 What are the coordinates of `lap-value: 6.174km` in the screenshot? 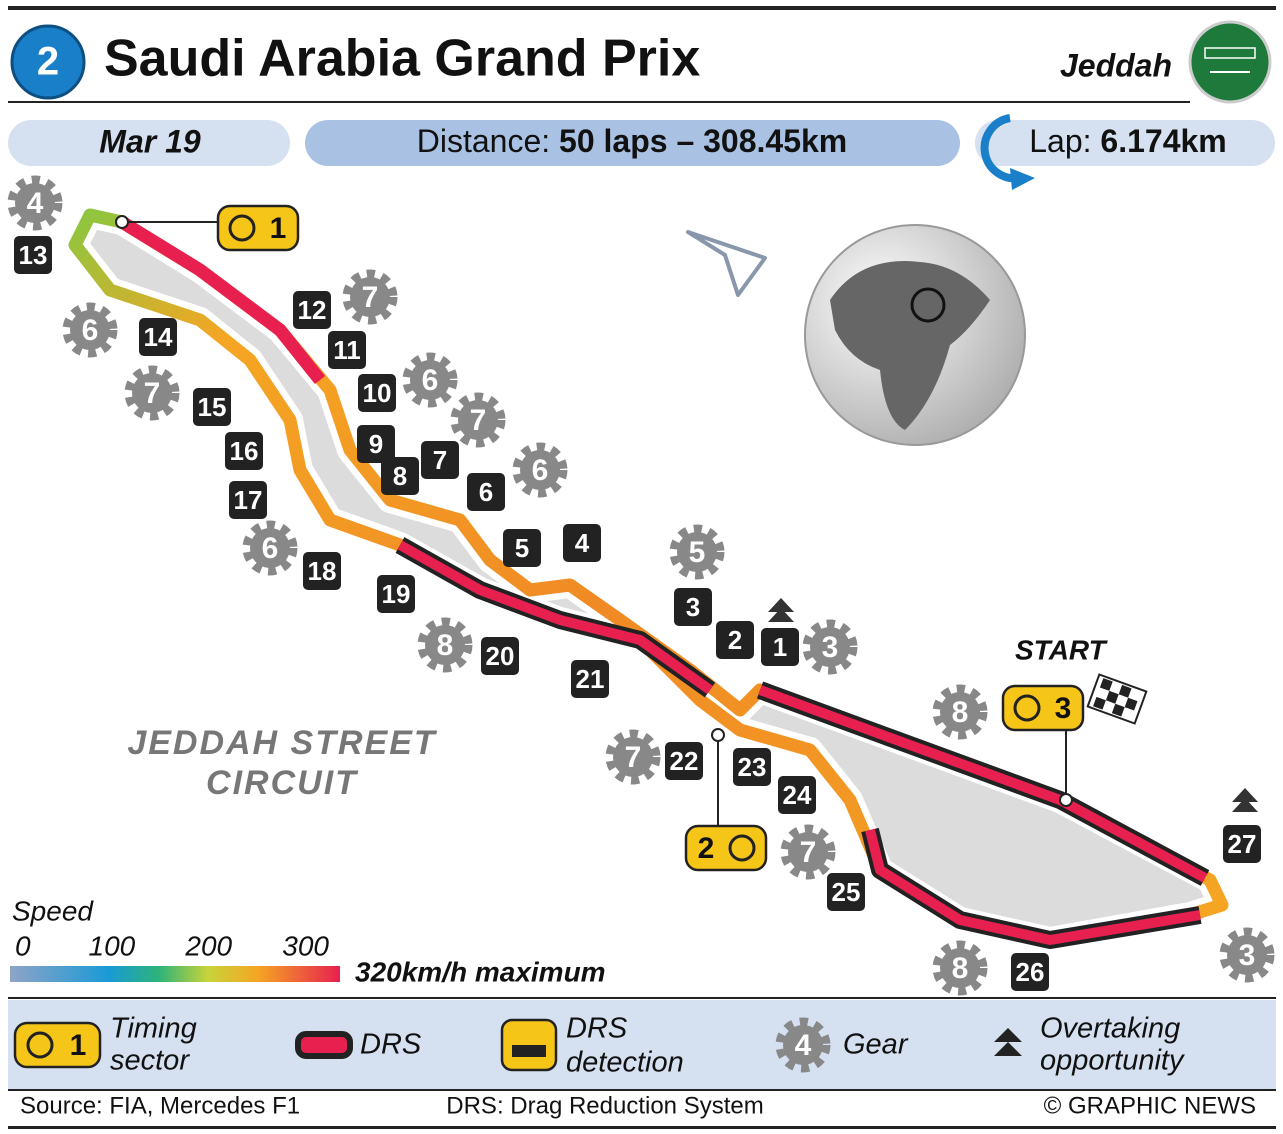 It's located at (1163, 141).